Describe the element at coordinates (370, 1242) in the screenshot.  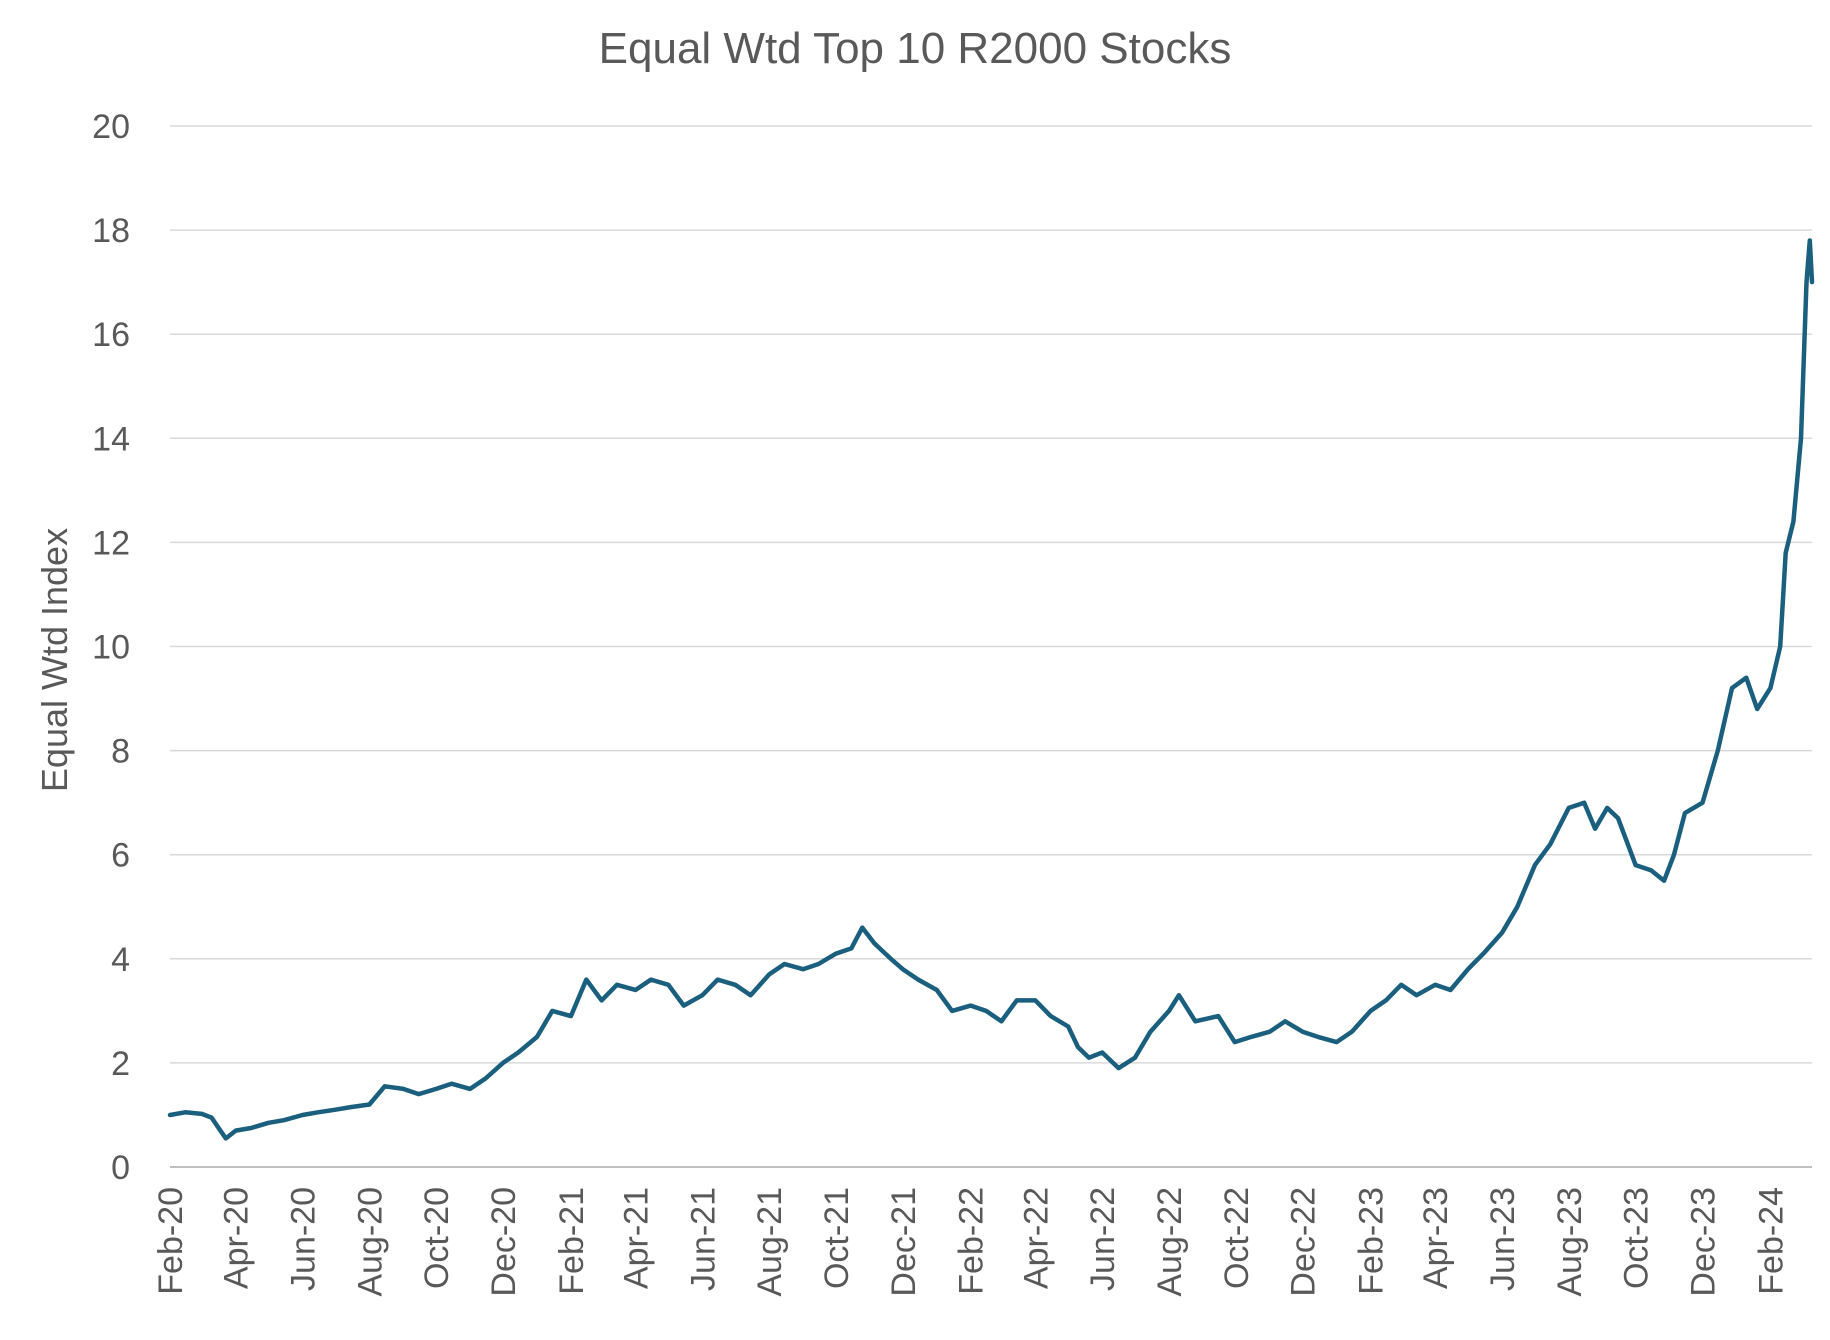
I see `x-tick-label: Aug-20` at that location.